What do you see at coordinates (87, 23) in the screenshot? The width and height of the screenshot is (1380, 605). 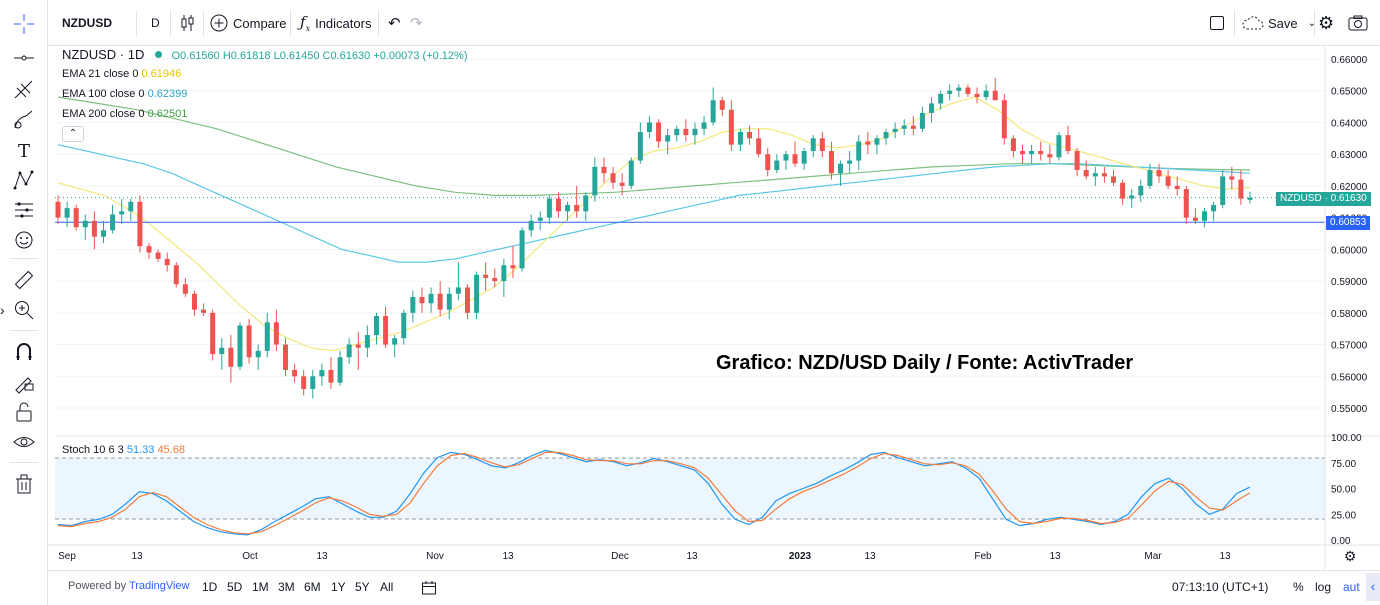 I see `symbol-search-button: NZDUSD` at bounding box center [87, 23].